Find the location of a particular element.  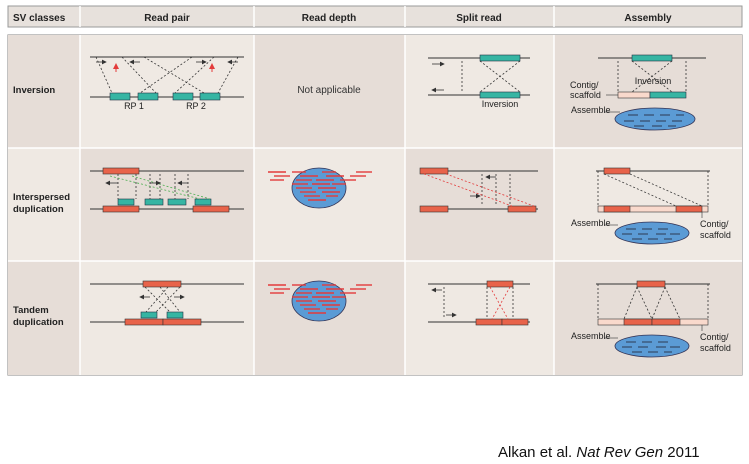

assemble-label-1: Assemble is located at coordinates (591, 110).